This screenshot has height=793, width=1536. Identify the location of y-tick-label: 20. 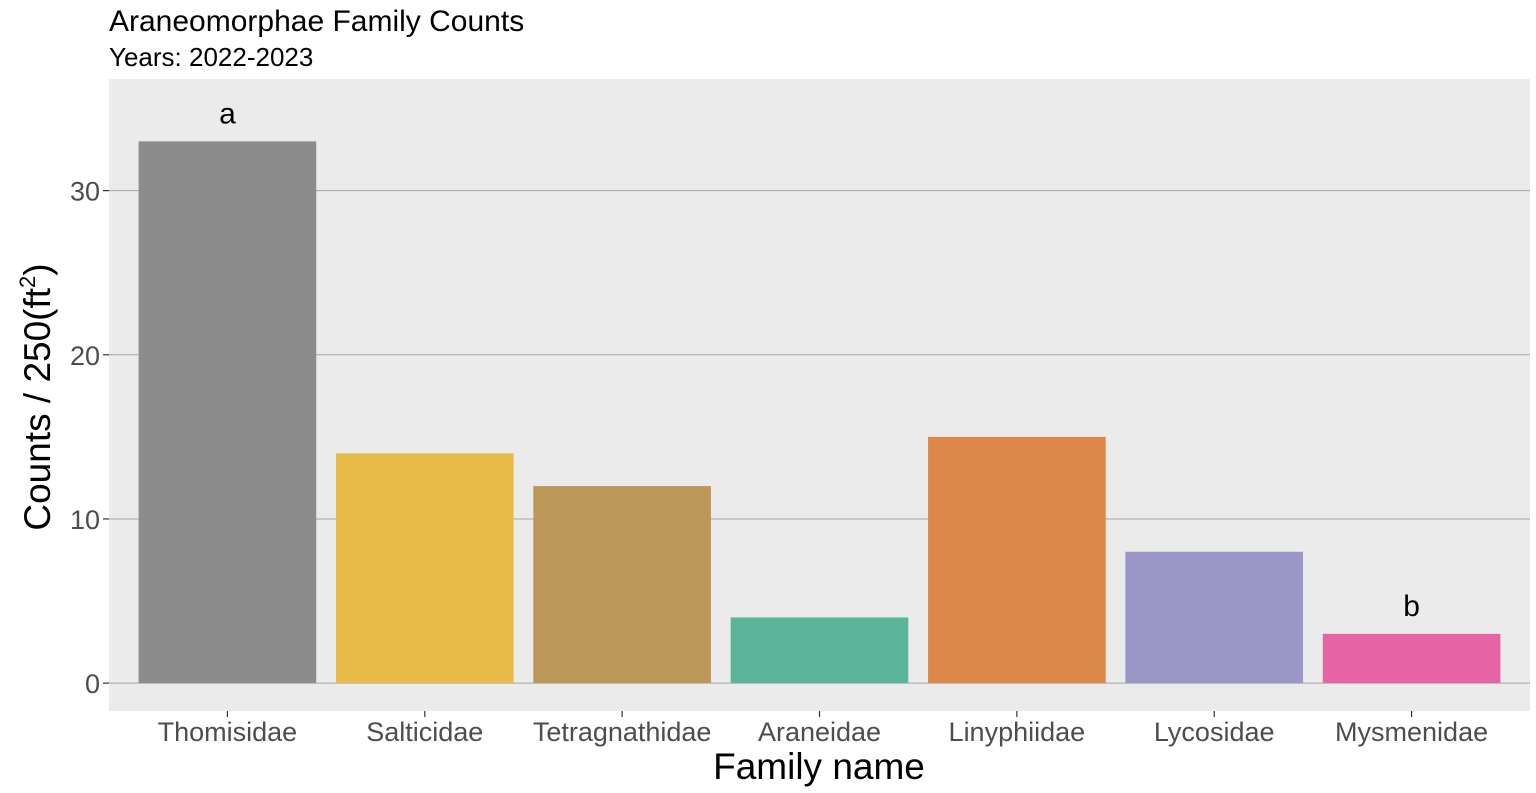
(85, 356).